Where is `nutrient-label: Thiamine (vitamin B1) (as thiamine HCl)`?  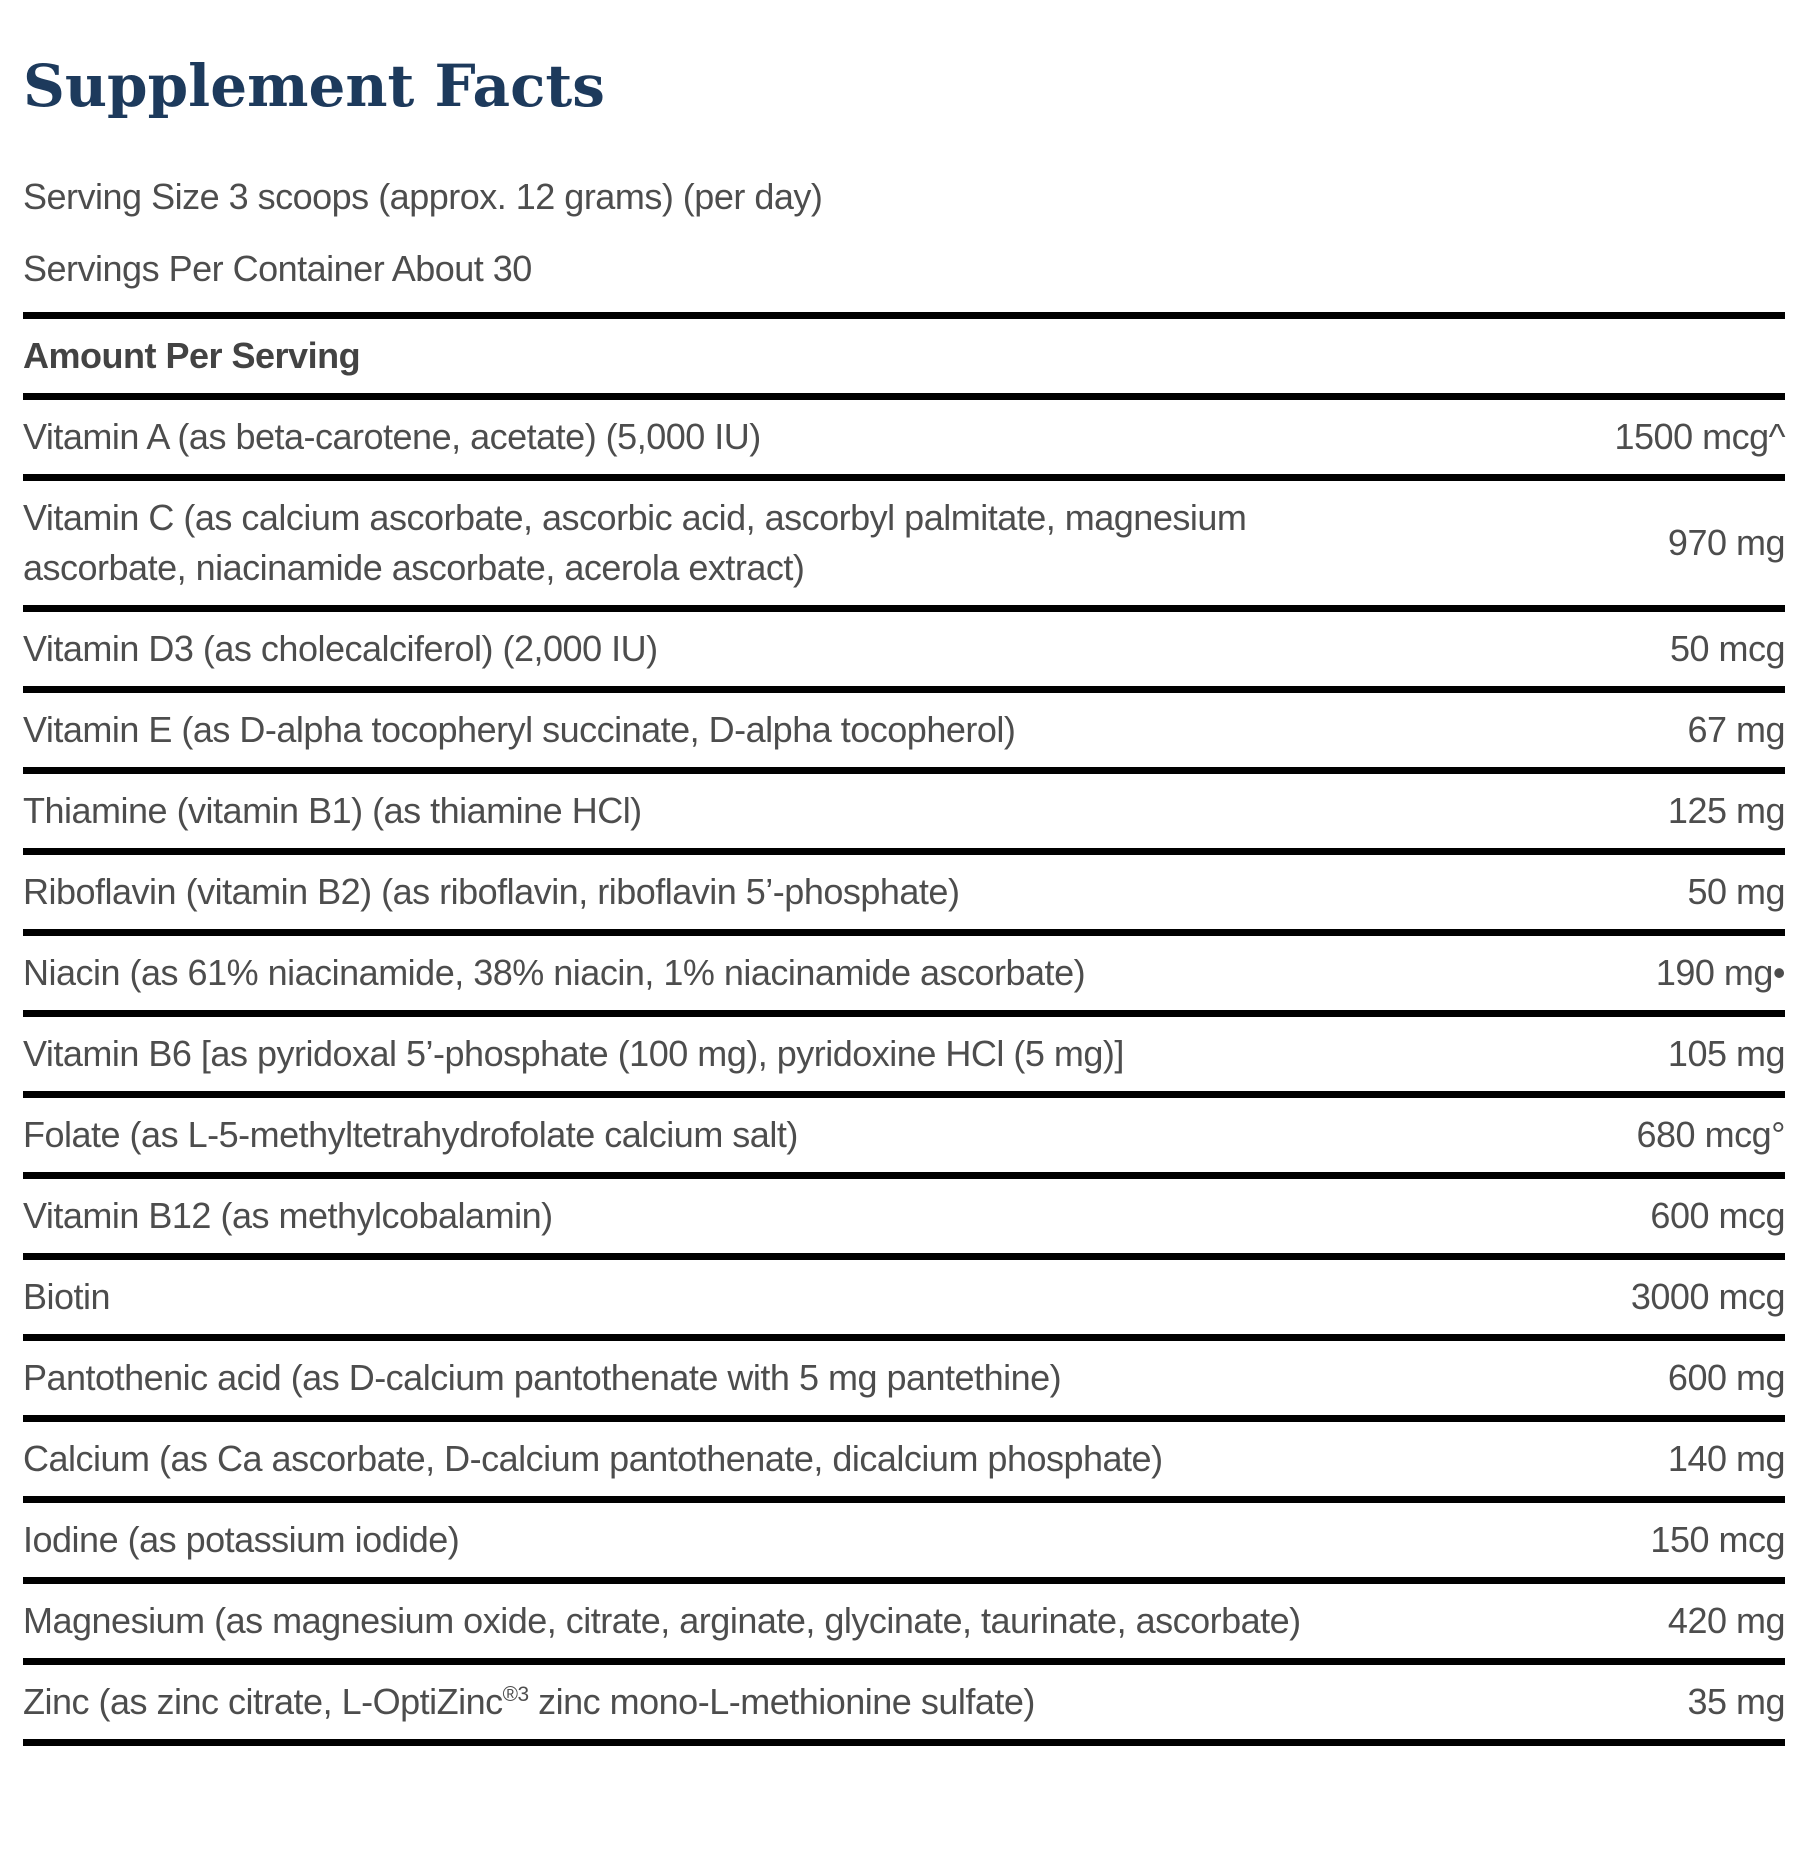 nutrient-label: Thiamine (vitamin B1) (as thiamine HCl) is located at coordinates (332, 810).